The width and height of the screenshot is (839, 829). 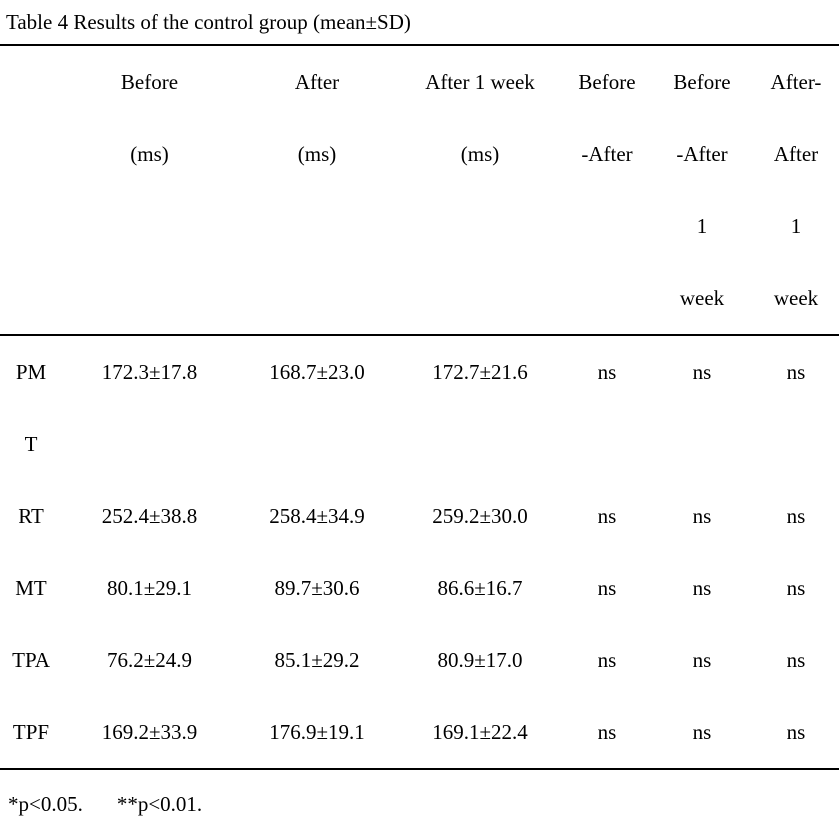 I want to click on cell-value: 176.9±19.1, so click(x=317, y=733).